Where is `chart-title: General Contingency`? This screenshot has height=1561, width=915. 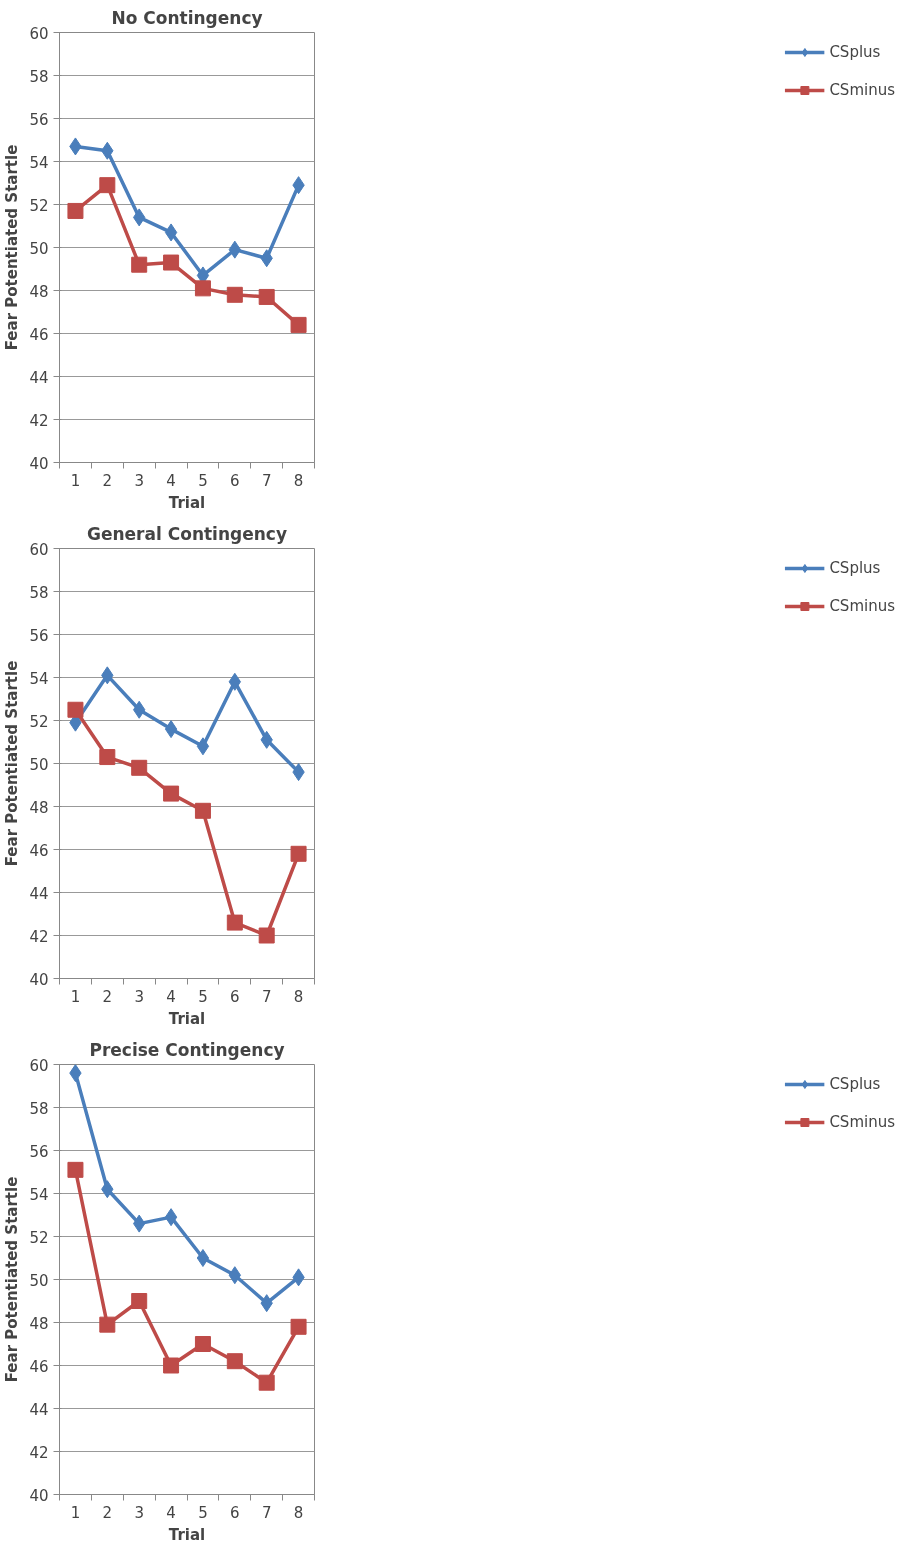 chart-title: General Contingency is located at coordinates (187, 533).